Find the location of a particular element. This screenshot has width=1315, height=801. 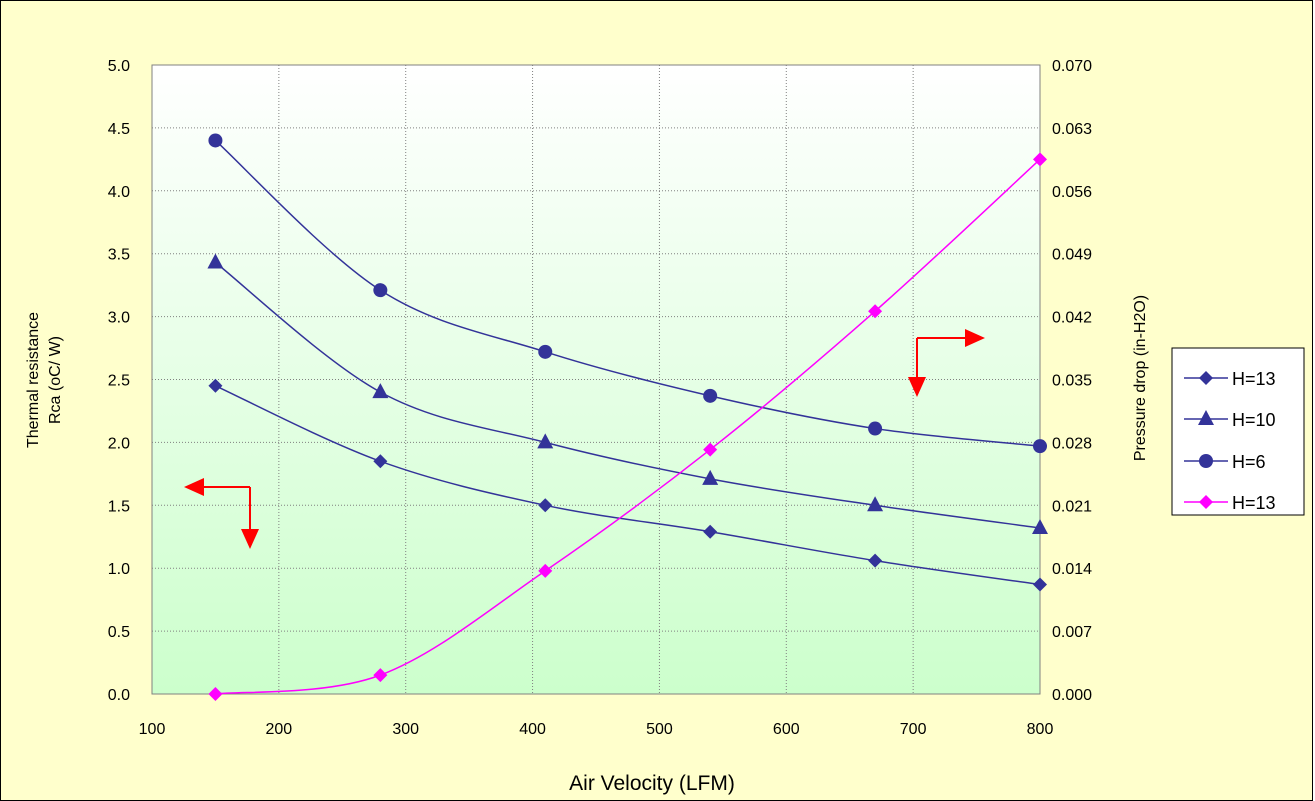

x-tick-label: 400 is located at coordinates (532, 729).